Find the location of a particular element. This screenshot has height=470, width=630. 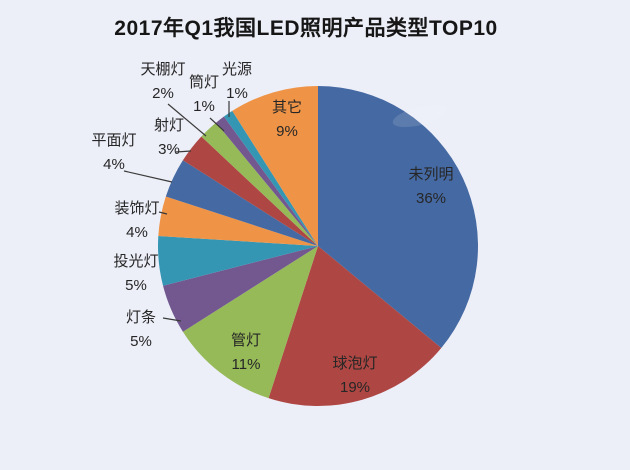

slice-label-6: 平面灯 4% is located at coordinates (113, 153).